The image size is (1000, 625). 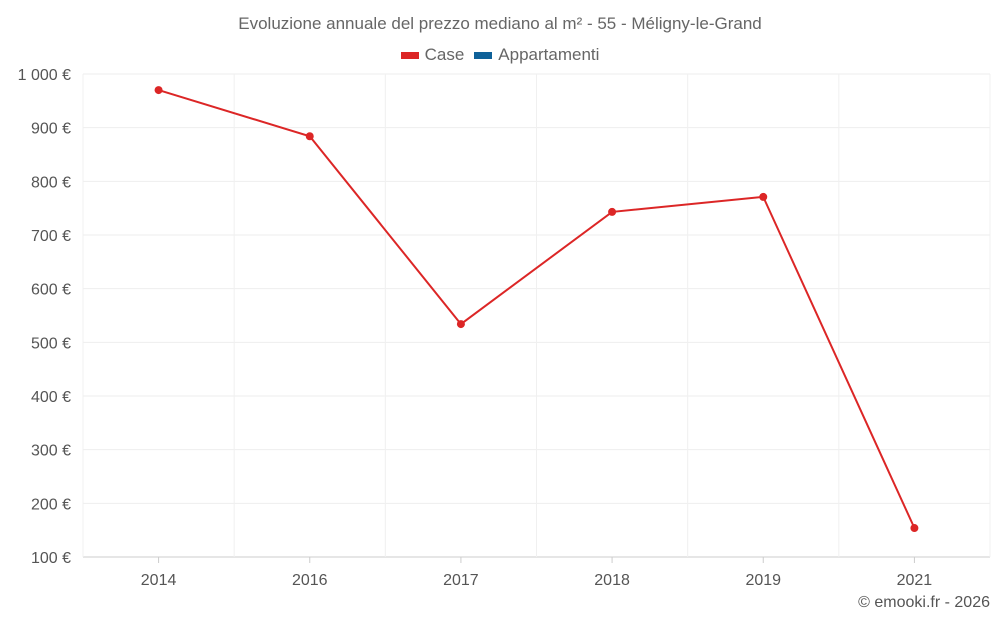 I want to click on legend-swatch-appartamenti, so click(x=483, y=55).